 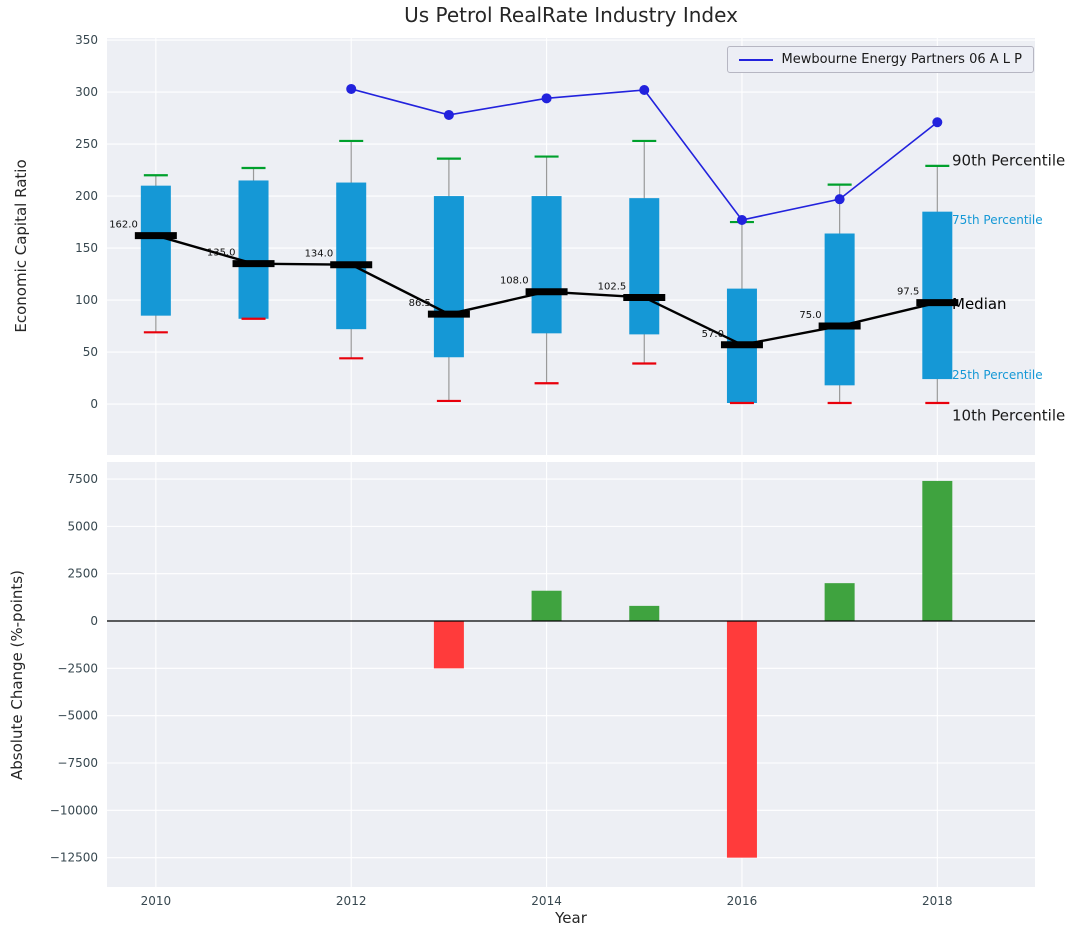 What do you see at coordinates (77, 668) in the screenshot?
I see `y-tick-label: −2500` at bounding box center [77, 668].